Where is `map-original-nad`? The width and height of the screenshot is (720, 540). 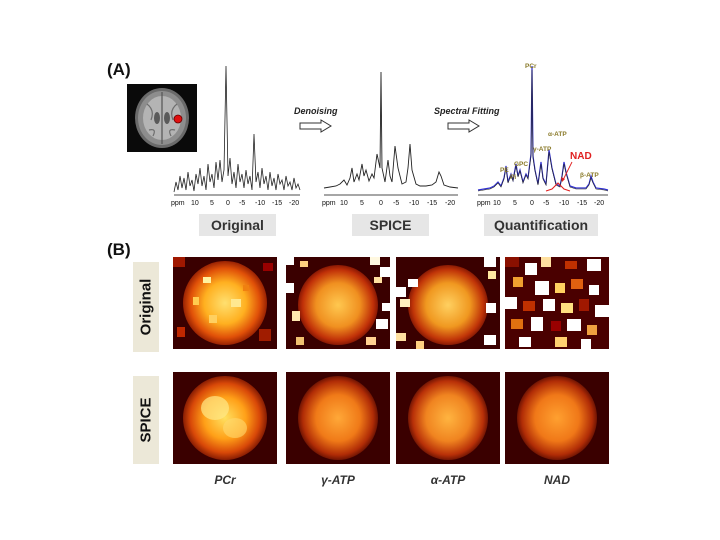
map-original-nad is located at coordinates (557, 303).